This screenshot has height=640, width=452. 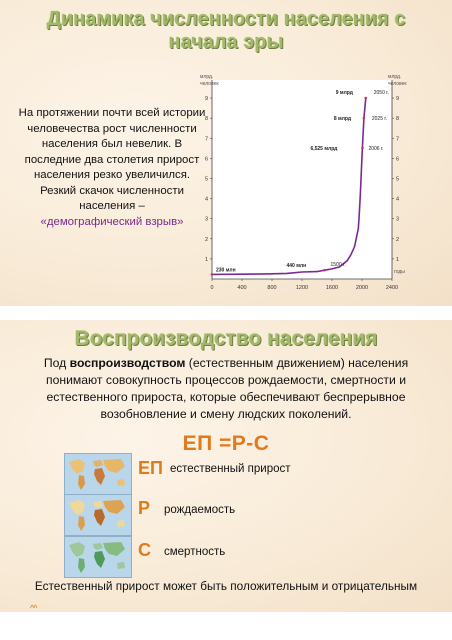 What do you see at coordinates (195, 552) in the screenshot?
I see `label-mortality: смертность` at bounding box center [195, 552].